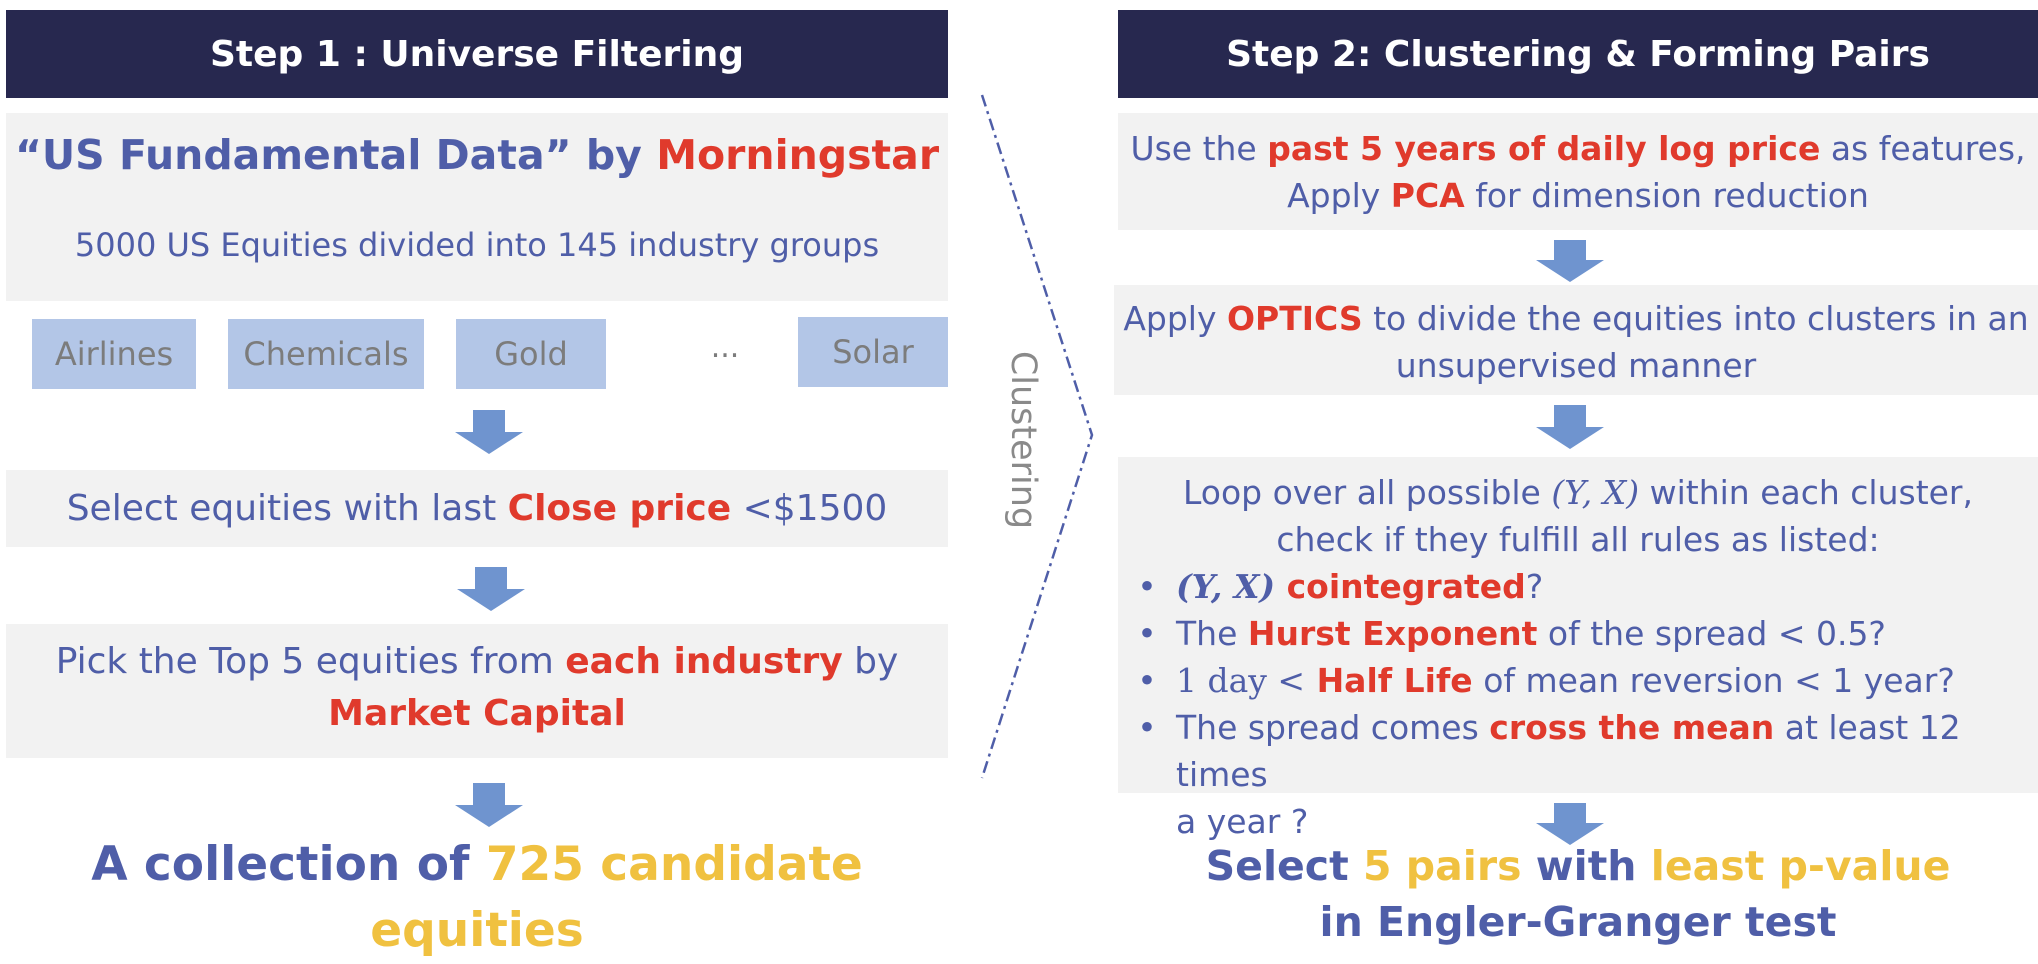 This screenshot has width=2038, height=964. What do you see at coordinates (114, 354) in the screenshot?
I see `industry-chip-airlines: Airlines` at bounding box center [114, 354].